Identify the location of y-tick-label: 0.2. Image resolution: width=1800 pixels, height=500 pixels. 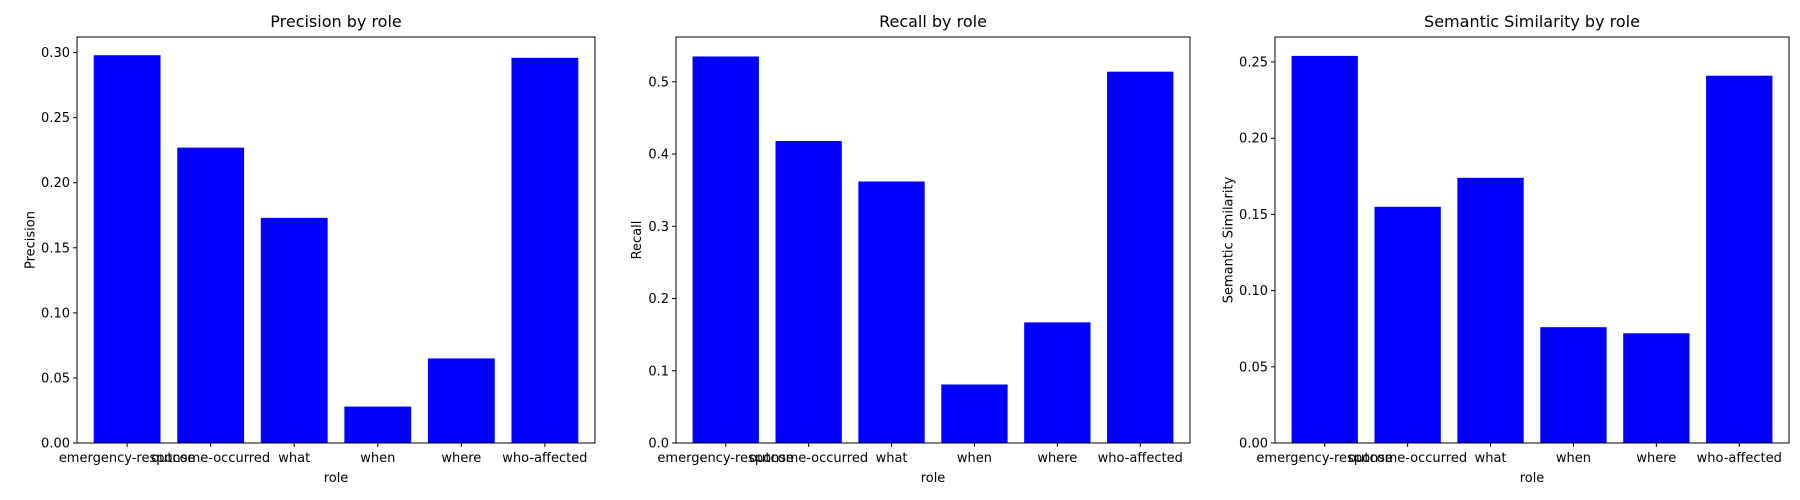
(658, 299).